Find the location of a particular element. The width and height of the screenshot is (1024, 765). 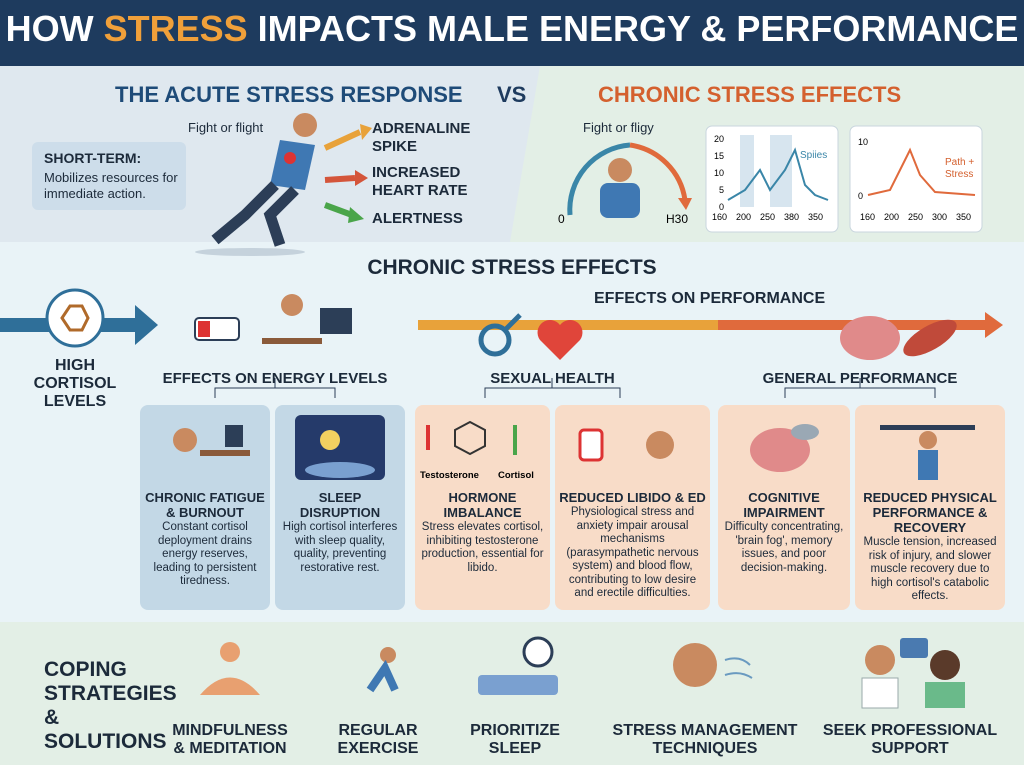

y-tick-label: 15 is located at coordinates (718, 156).